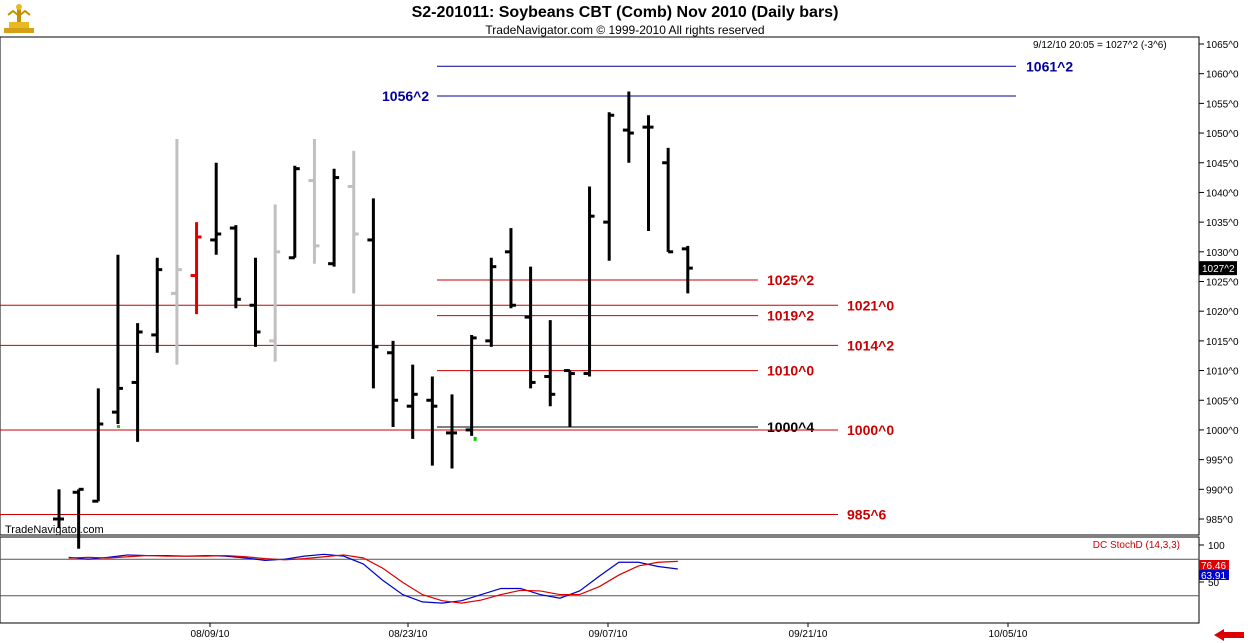 This screenshot has width=1250, height=643. Describe the element at coordinates (1222, 193) in the screenshot. I see `y-tick-label: 1040^0` at that location.